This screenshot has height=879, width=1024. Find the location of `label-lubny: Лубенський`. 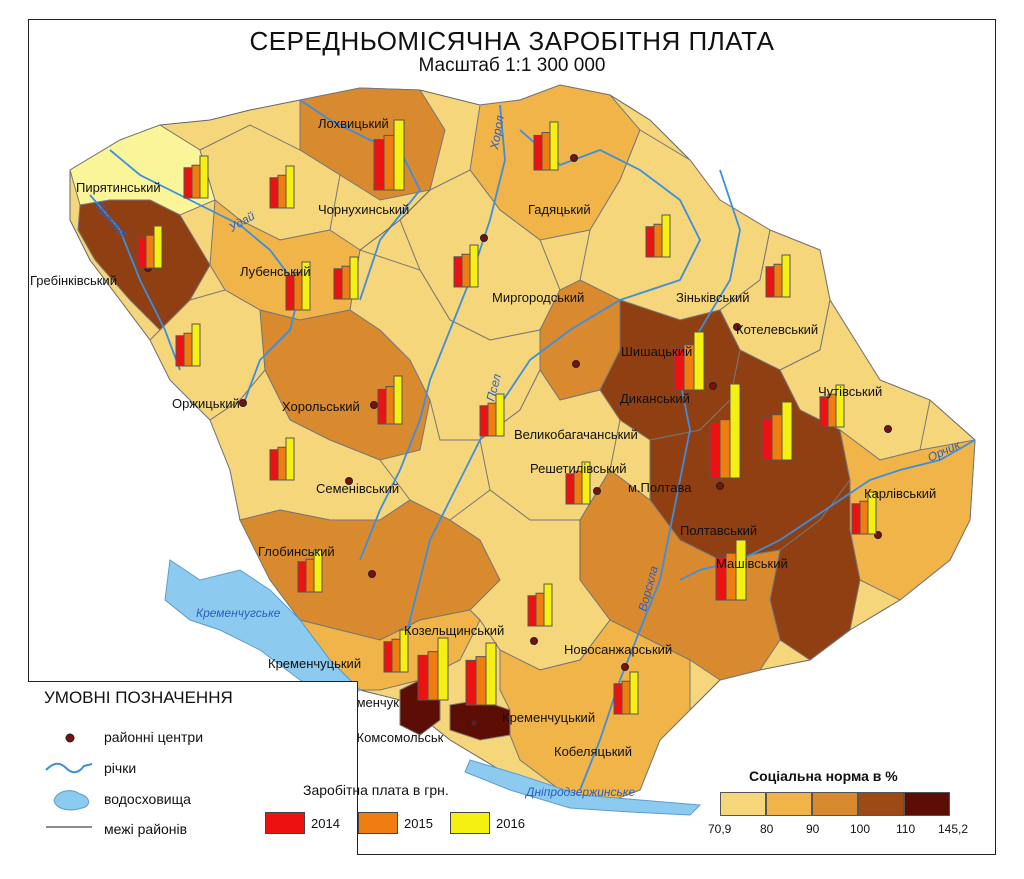

label-lubny: Лубенський is located at coordinates (275, 271).